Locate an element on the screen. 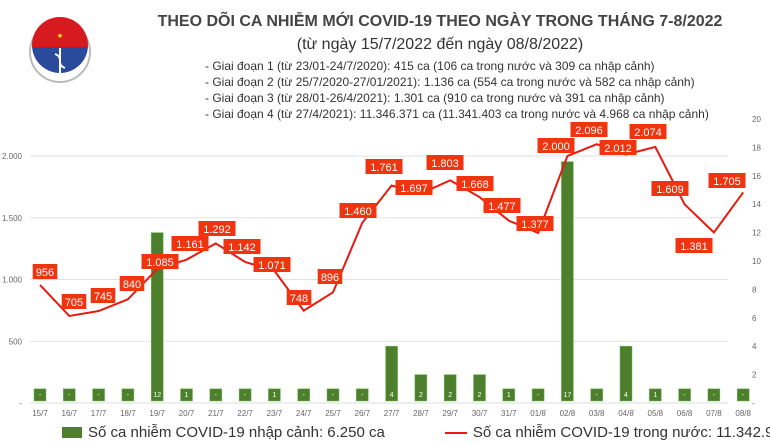  x-tick-label: 25/7 is located at coordinates (333, 413).